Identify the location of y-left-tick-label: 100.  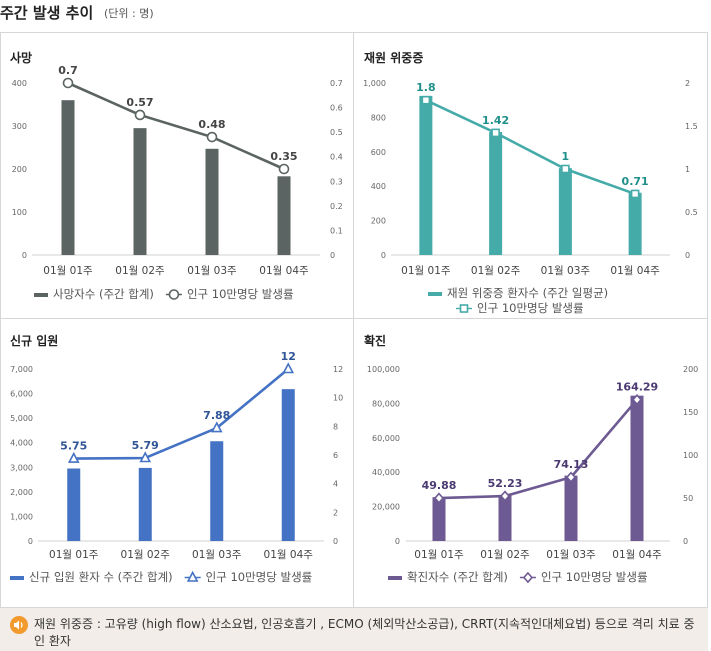
(19, 212).